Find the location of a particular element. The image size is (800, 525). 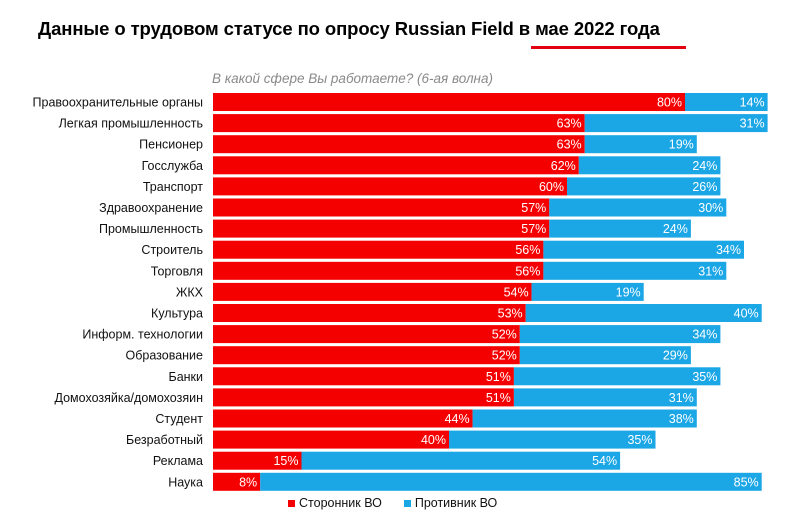

value-label-opponent: 85% is located at coordinates (746, 482).